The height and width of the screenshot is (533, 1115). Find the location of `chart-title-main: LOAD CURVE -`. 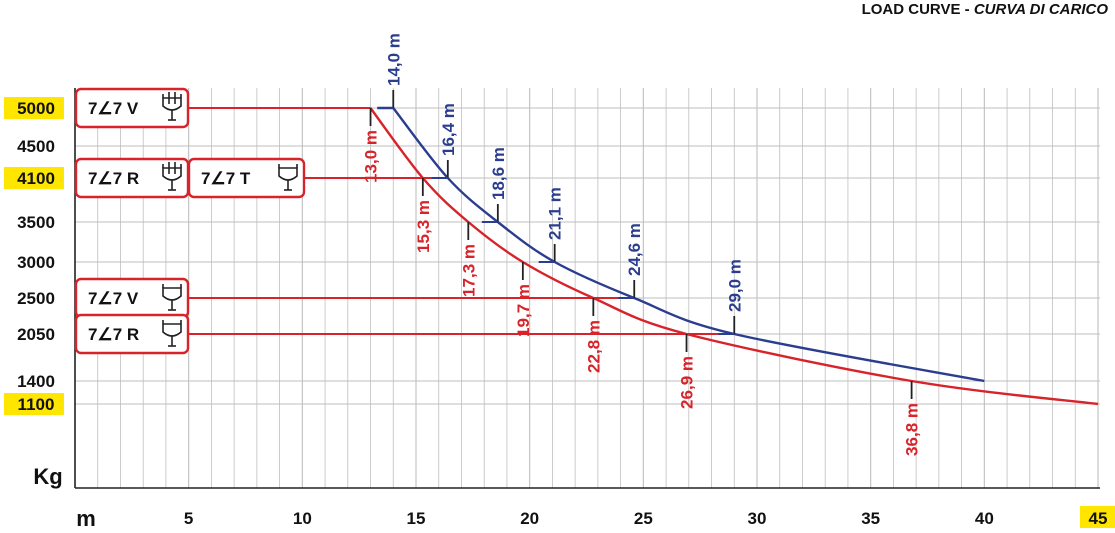

chart-title-main: LOAD CURVE - is located at coordinates (918, 9).